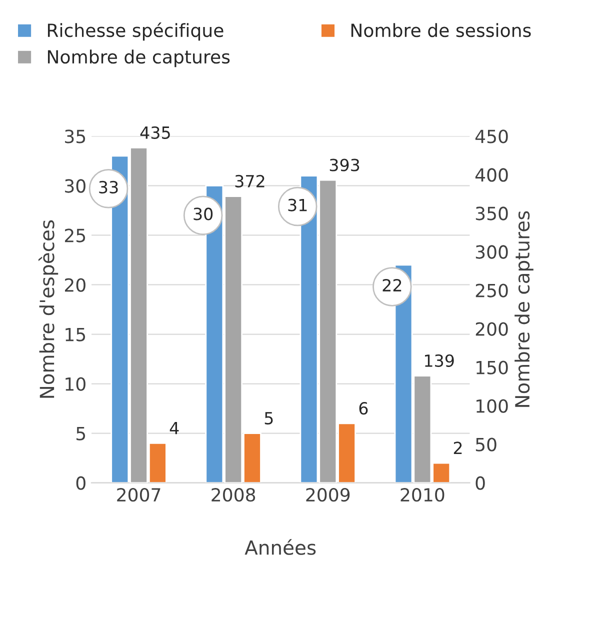 Image resolution: width=610 pixels, height=619 pixels. Describe the element at coordinates (492, 291) in the screenshot. I see `y2-tick-label: 250` at that location.